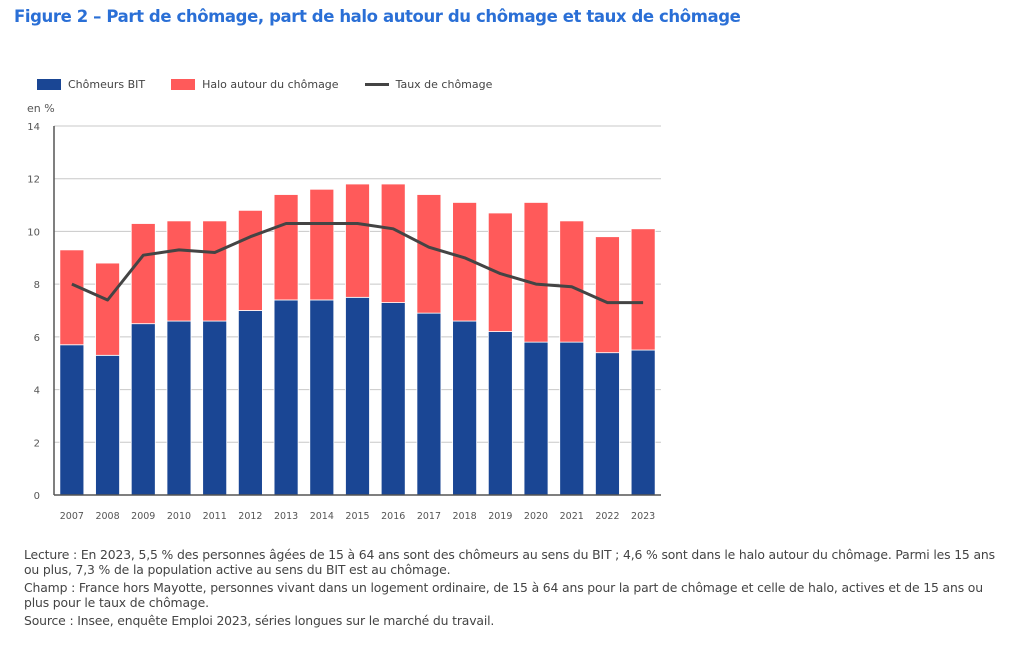  What do you see at coordinates (33, 180) in the screenshot?
I see `y-tick-label: 12` at bounding box center [33, 180].